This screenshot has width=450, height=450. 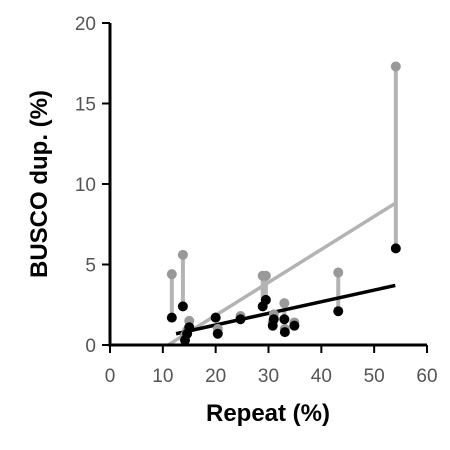 I want to click on x-tick-label: 40, so click(x=321, y=376).